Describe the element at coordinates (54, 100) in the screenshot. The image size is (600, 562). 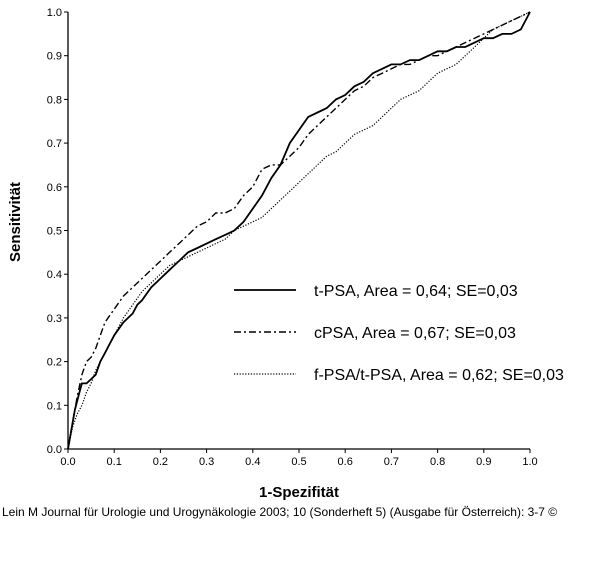
I see `y-tick-label: 0.8` at that location.